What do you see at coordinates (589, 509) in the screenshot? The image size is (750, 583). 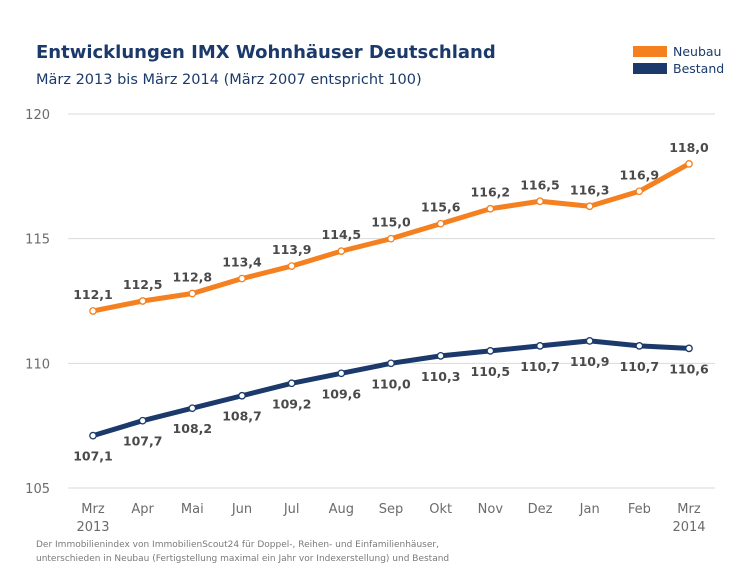 I see `x-tick-label: Jan` at bounding box center [589, 509].